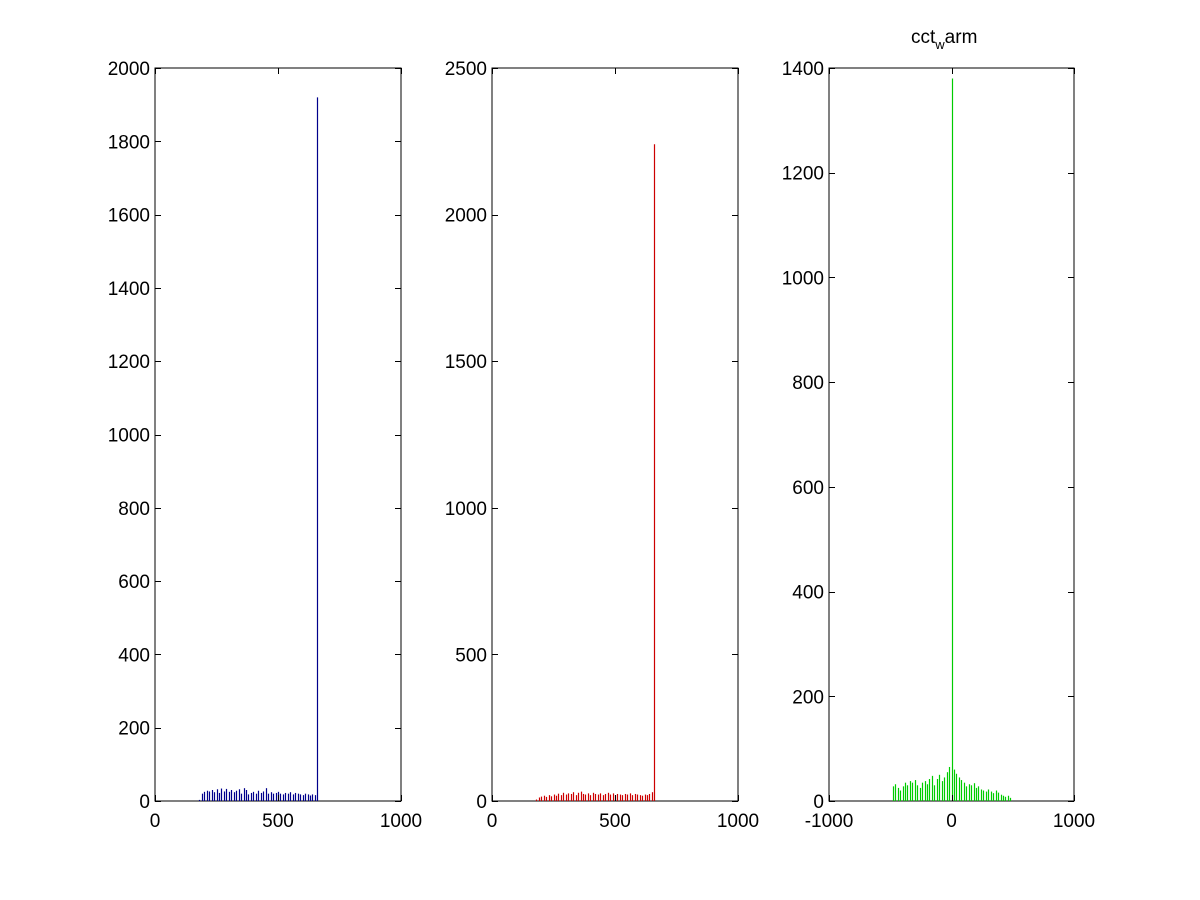 The height and width of the screenshot is (900, 1200). Describe the element at coordinates (471, 655) in the screenshot. I see `ytick-label: 500` at that location.